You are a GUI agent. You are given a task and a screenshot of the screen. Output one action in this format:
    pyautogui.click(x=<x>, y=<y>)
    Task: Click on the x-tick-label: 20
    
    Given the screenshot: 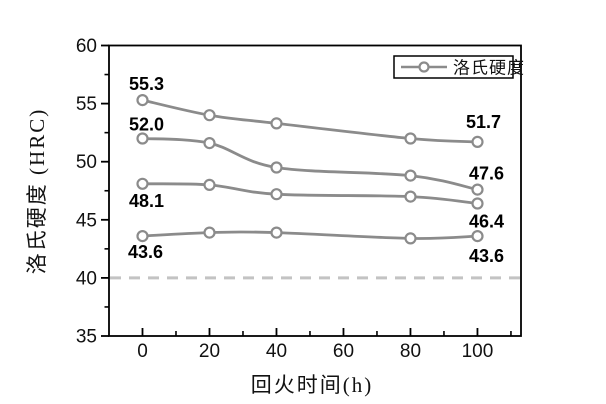 What is the action you would take?
    pyautogui.click(x=209, y=351)
    